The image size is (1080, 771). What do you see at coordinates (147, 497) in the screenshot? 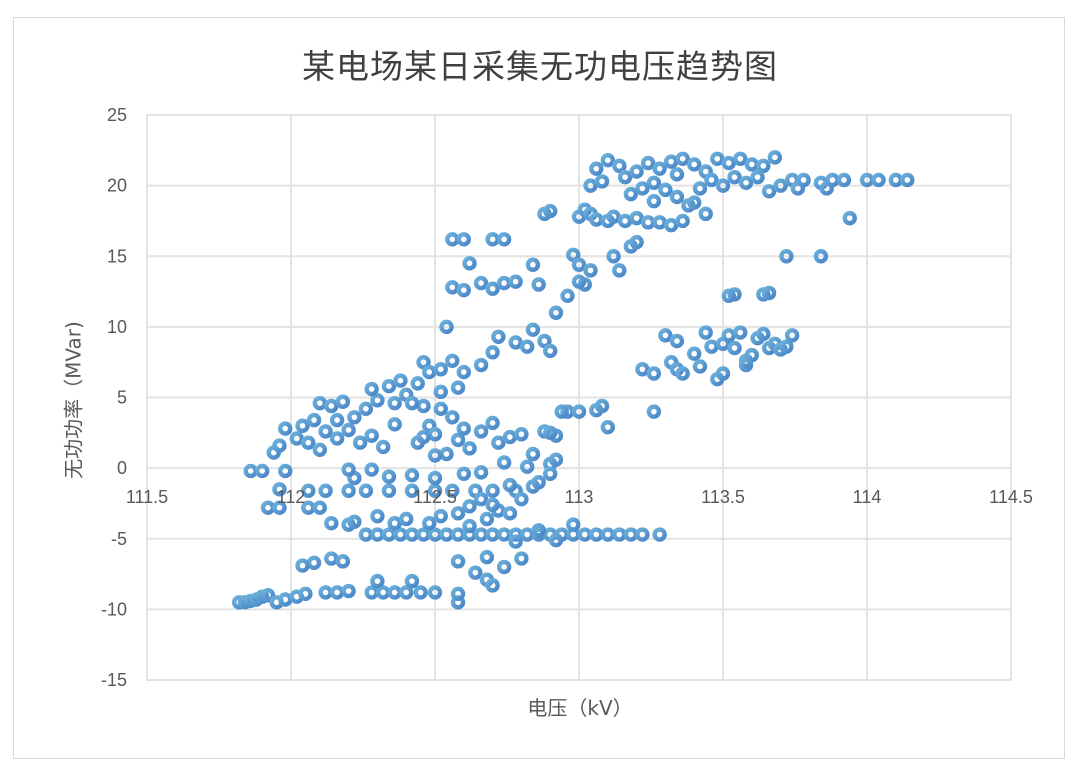
I see `svg-text: 111.5` at bounding box center [147, 497].